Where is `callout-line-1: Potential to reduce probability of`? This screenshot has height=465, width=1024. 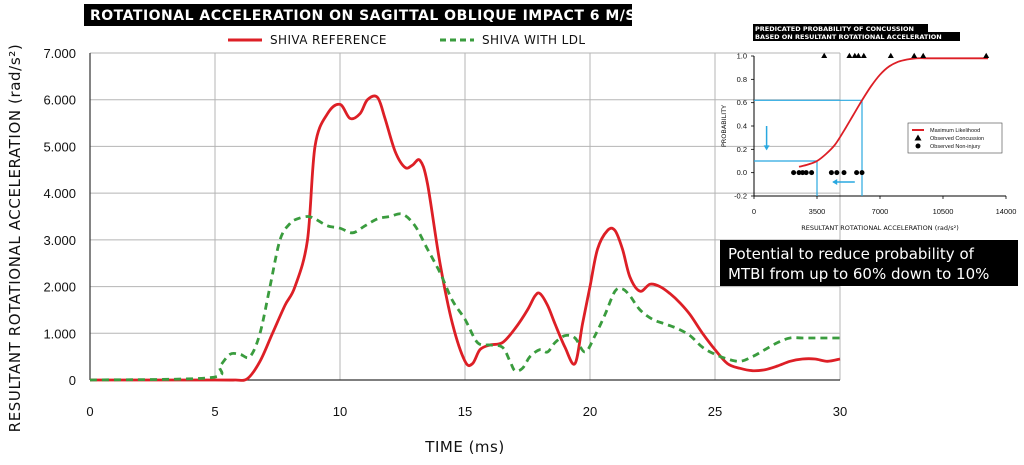 callout-line-1: Potential to reduce probability of is located at coordinates (851, 254).